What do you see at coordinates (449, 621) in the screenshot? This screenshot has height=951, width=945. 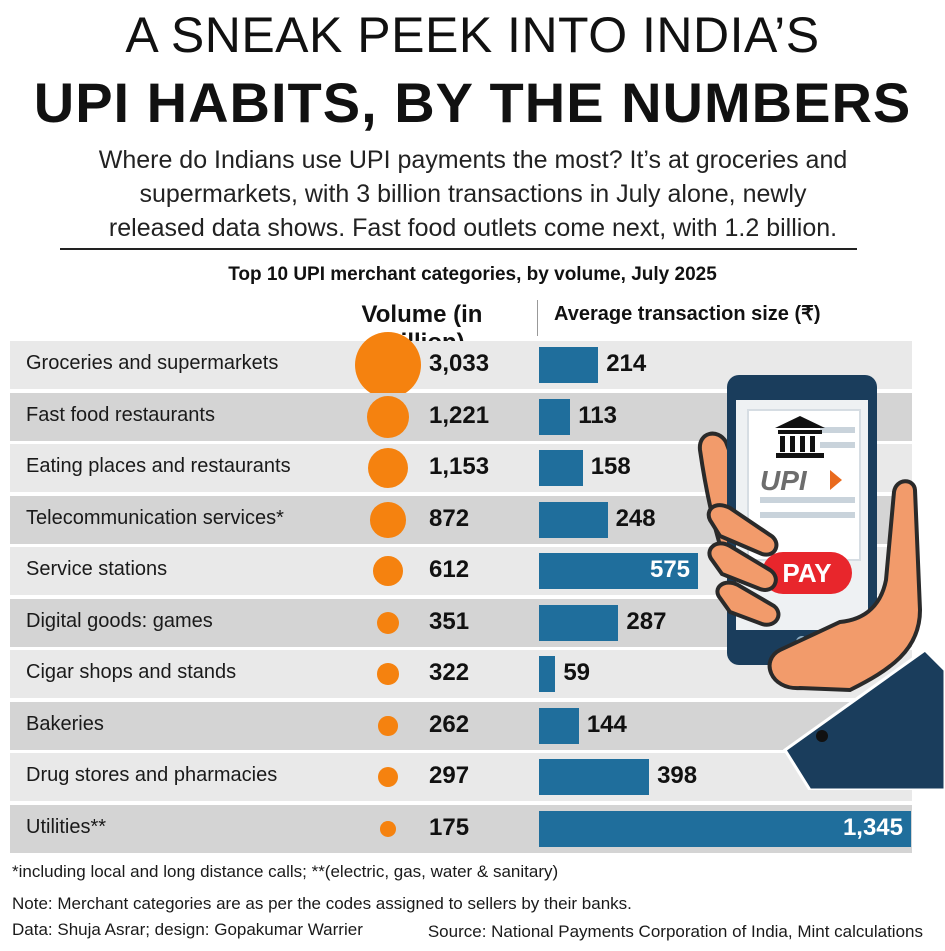 I see `volume-value: 351` at bounding box center [449, 621].